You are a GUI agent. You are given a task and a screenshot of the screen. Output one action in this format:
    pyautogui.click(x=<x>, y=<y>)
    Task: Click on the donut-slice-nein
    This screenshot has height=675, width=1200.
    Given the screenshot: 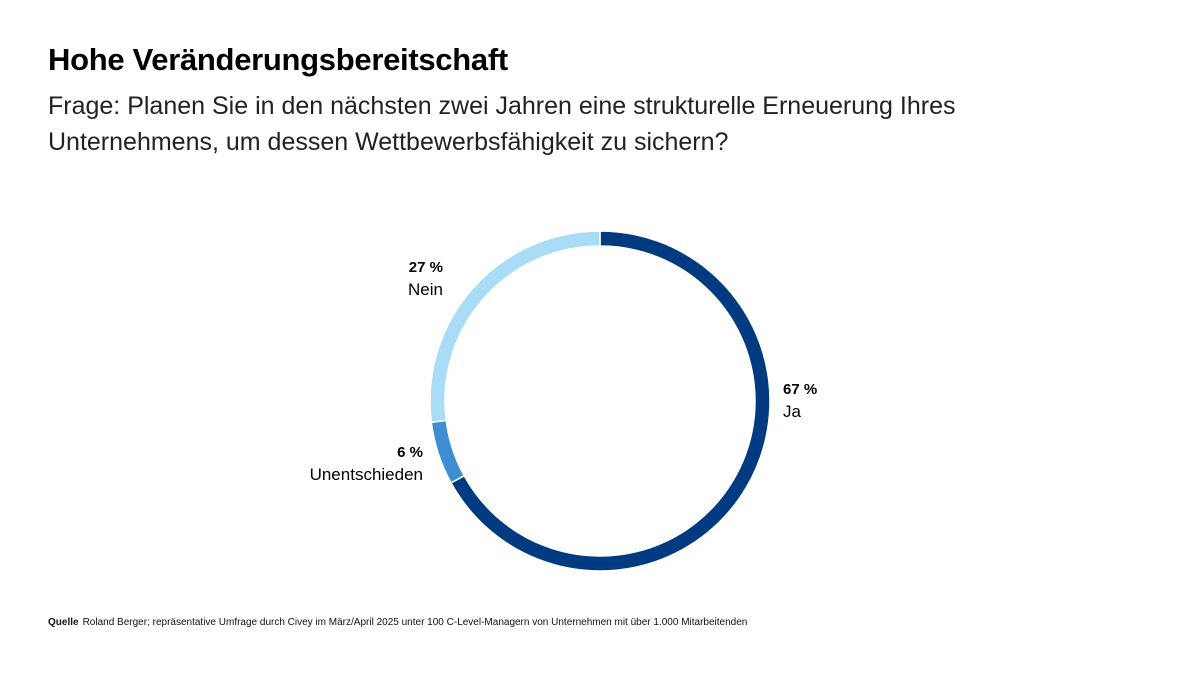 What is the action you would take?
    pyautogui.click(x=515, y=327)
    